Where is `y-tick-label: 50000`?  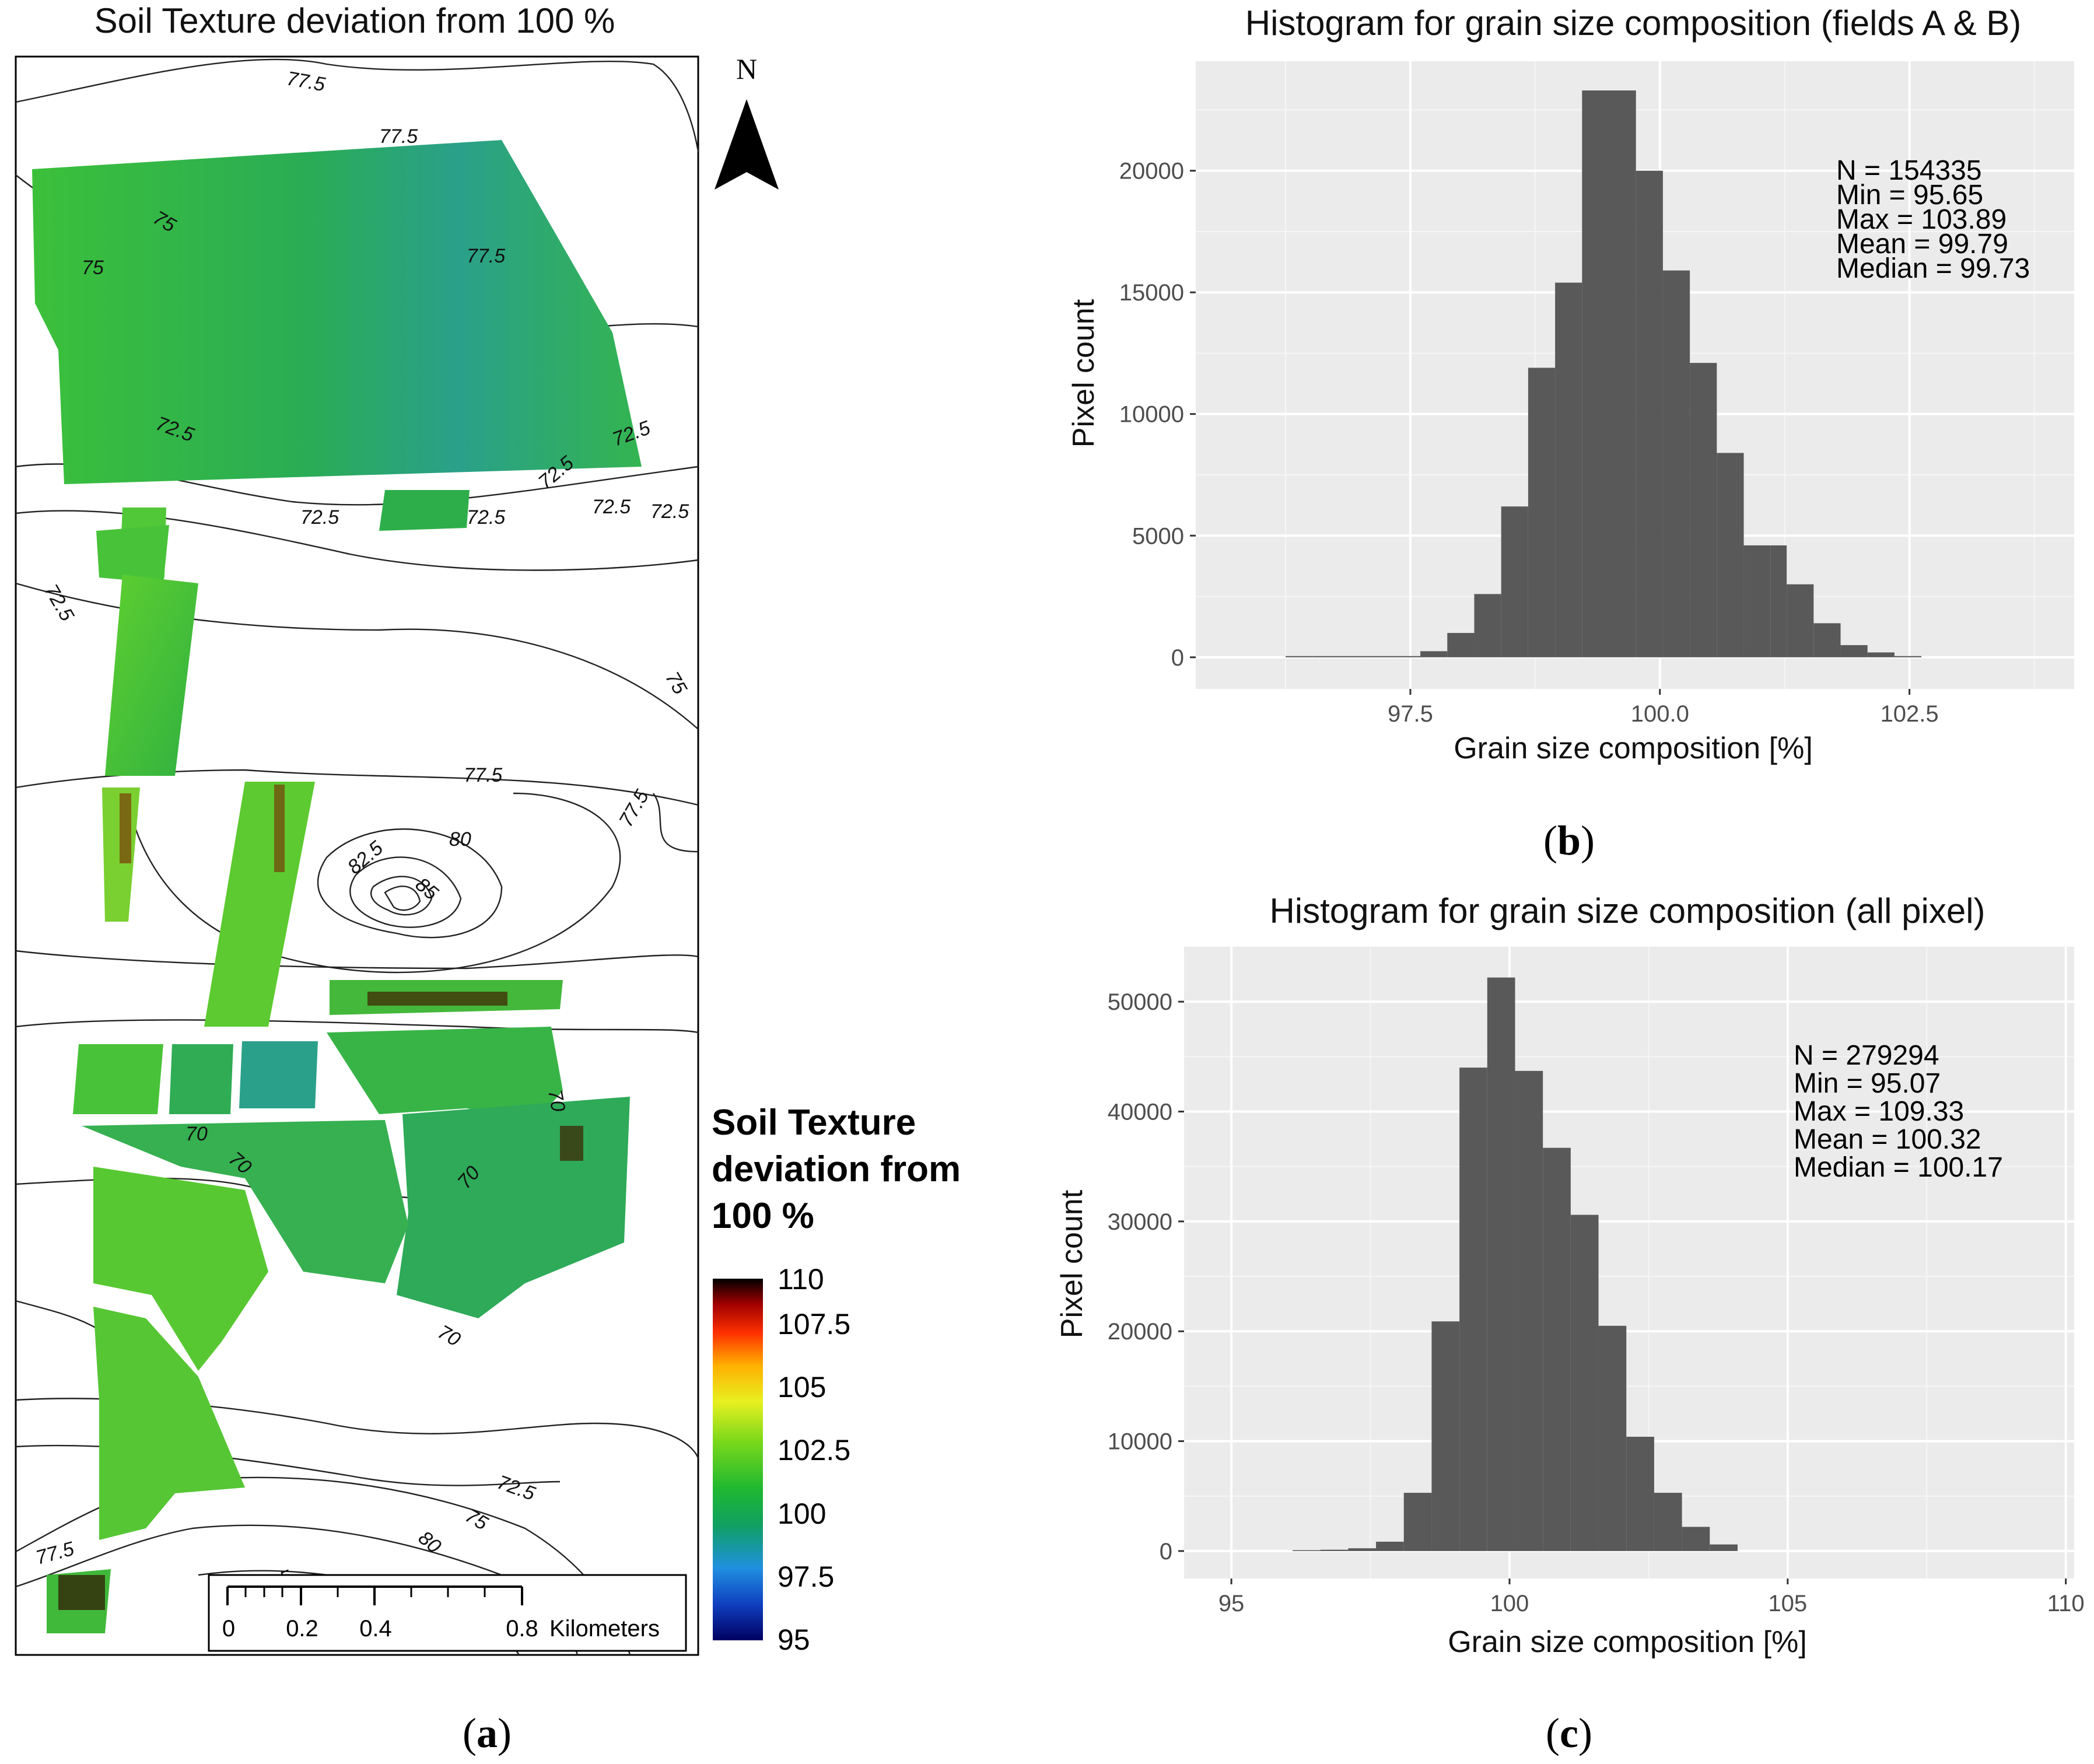 y-tick-label: 50000 is located at coordinates (1140, 1002).